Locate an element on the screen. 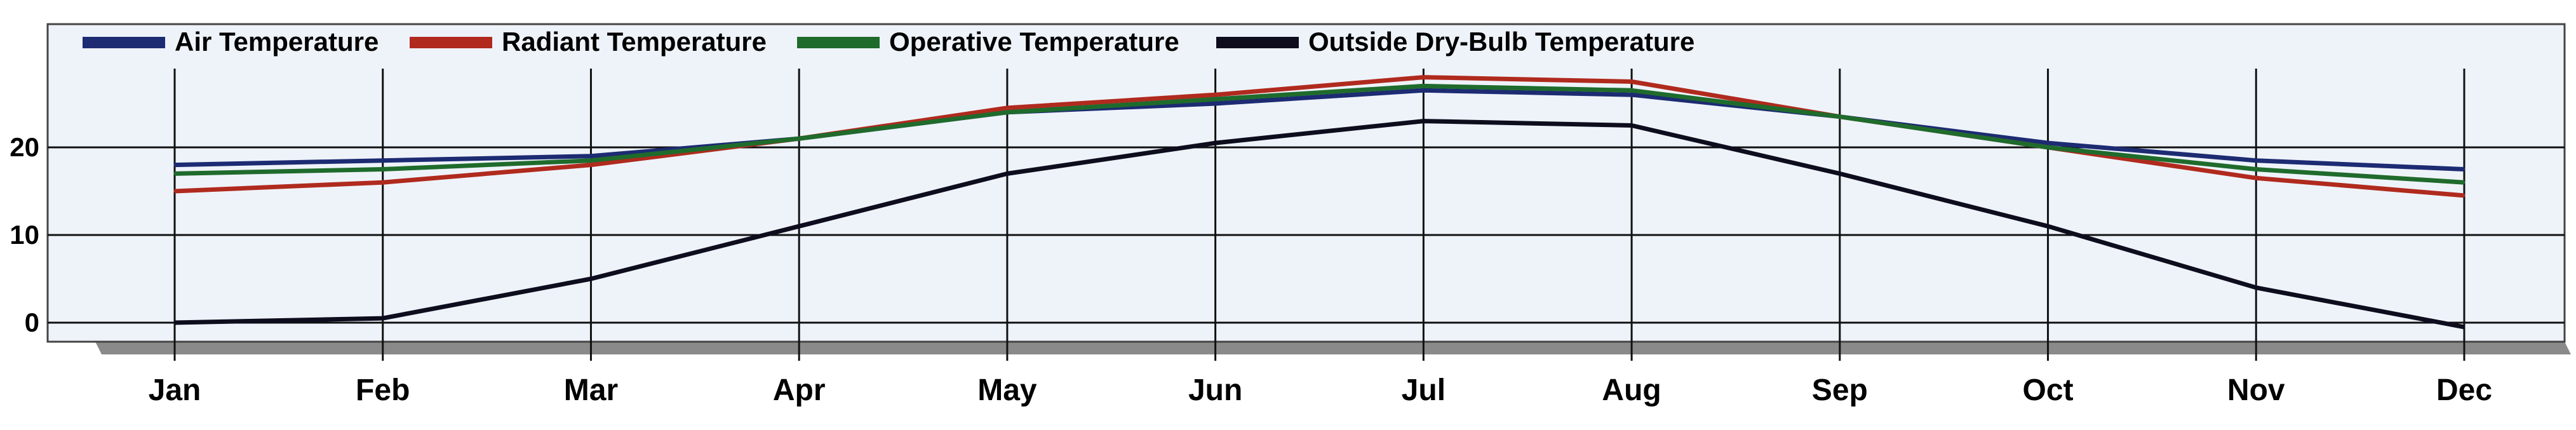  data-point-2-dec is located at coordinates (2464, 182).